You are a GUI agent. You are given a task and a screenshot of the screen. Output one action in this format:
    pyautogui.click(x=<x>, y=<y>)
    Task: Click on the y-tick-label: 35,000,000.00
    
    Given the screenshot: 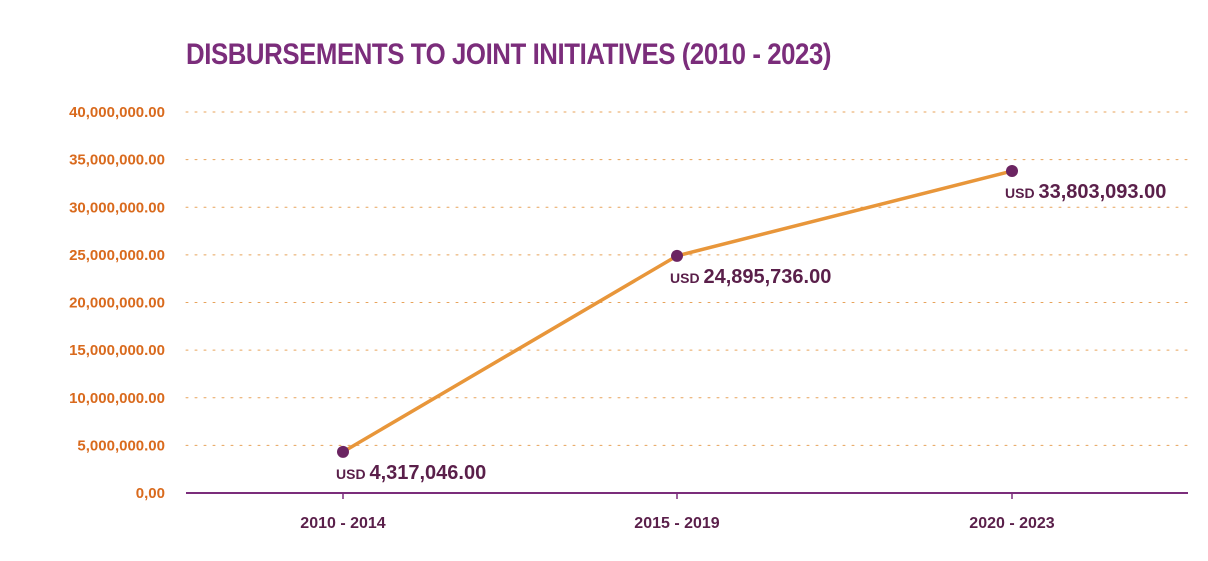 What is the action you would take?
    pyautogui.click(x=117, y=160)
    